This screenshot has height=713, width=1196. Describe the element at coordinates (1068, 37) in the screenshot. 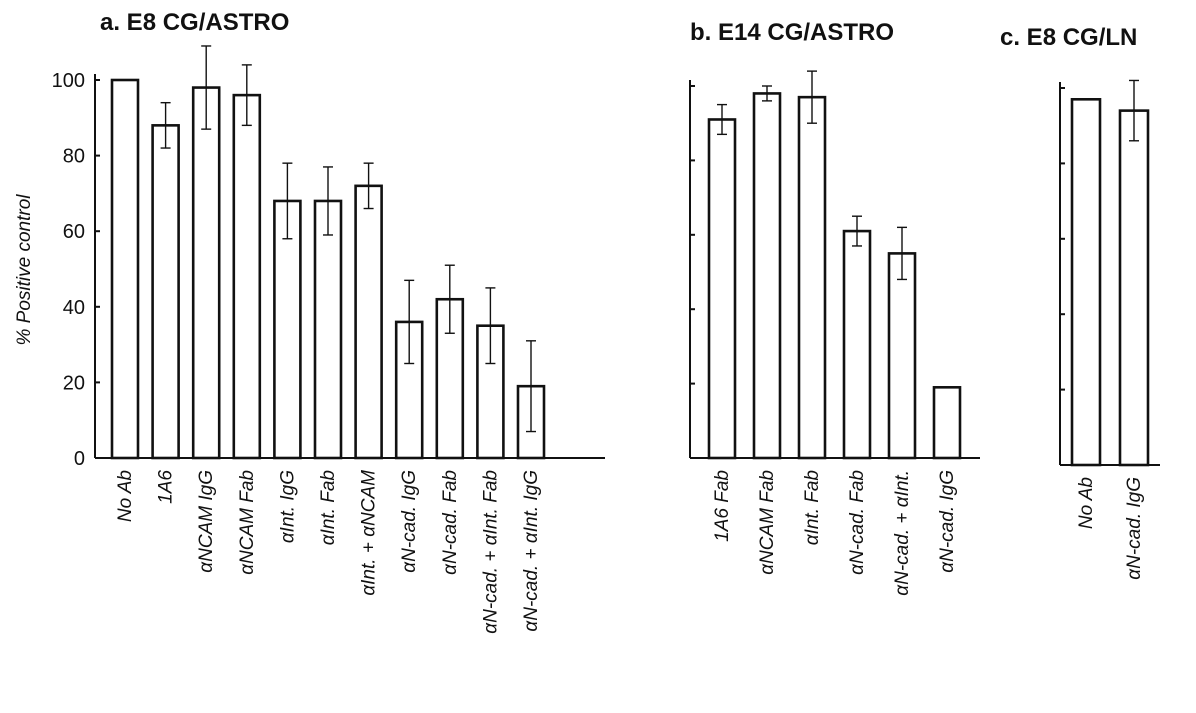

I see `panel-c-title: c. E8 CG/LN` at that location.